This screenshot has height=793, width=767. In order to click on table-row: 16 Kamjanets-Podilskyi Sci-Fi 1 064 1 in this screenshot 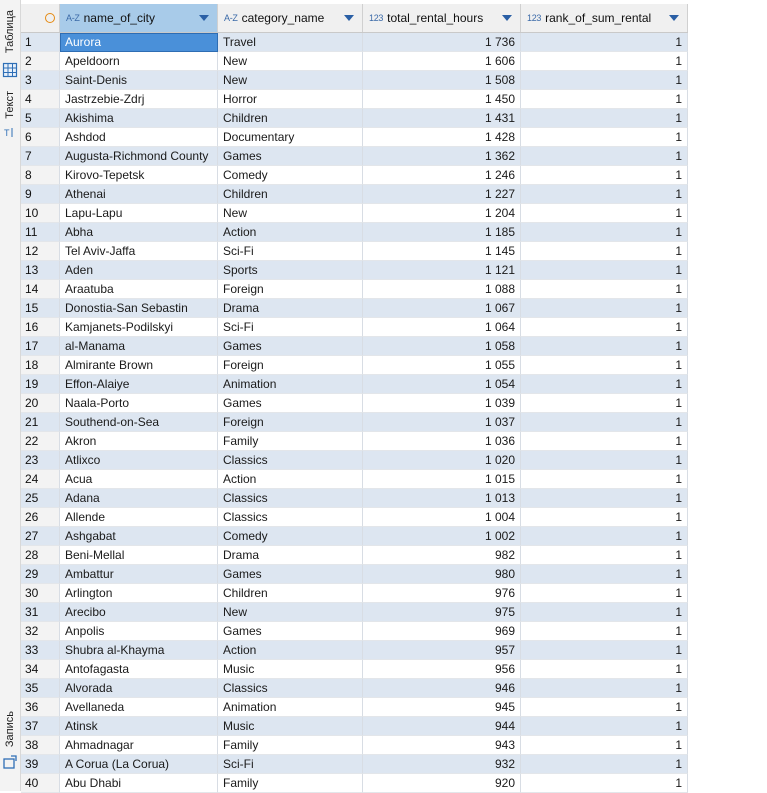, I will do `click(354, 327)`.